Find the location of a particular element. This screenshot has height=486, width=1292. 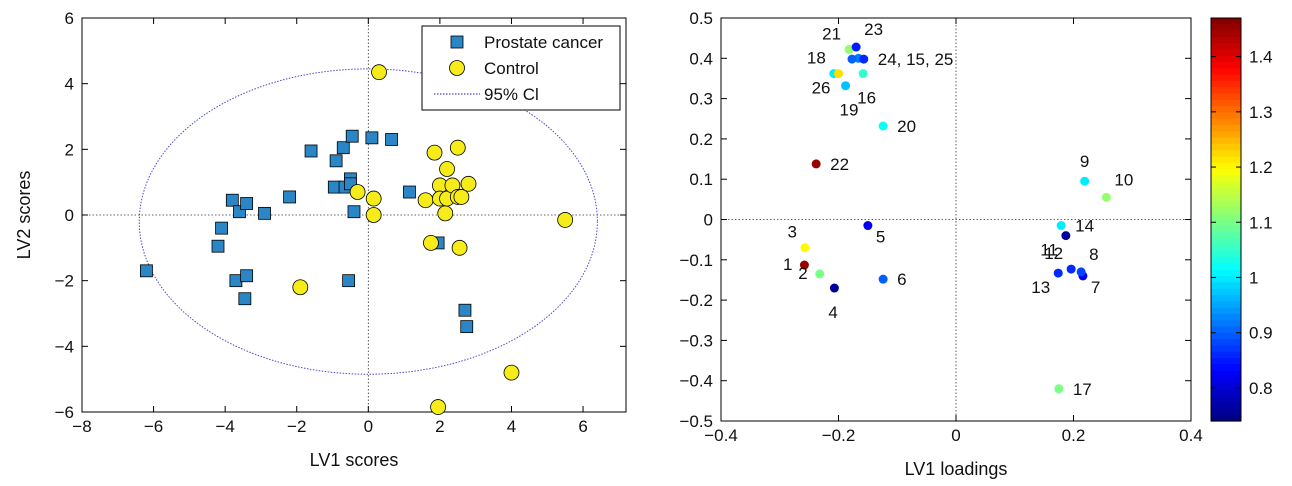

scores-y-tick-label: −6 is located at coordinates (64, 412).